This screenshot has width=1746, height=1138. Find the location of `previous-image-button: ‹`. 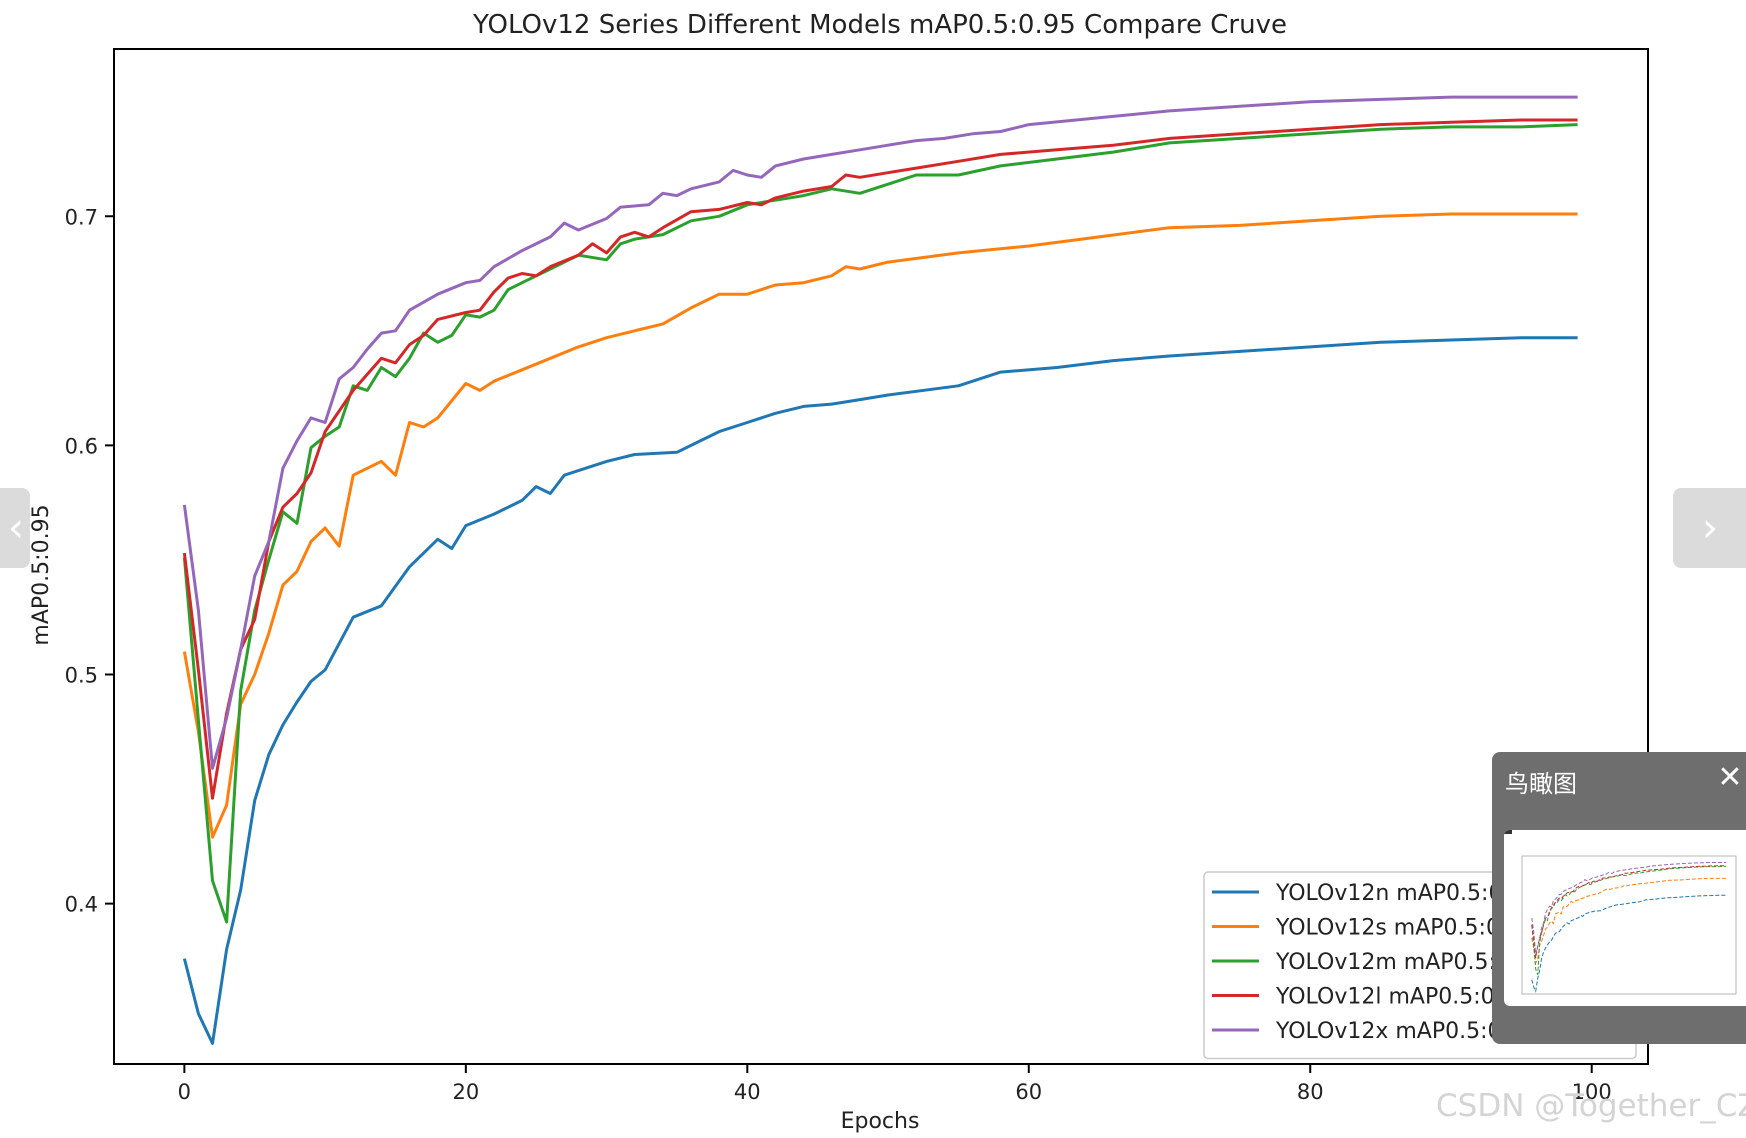

previous-image-button: ‹ is located at coordinates (15, 528).